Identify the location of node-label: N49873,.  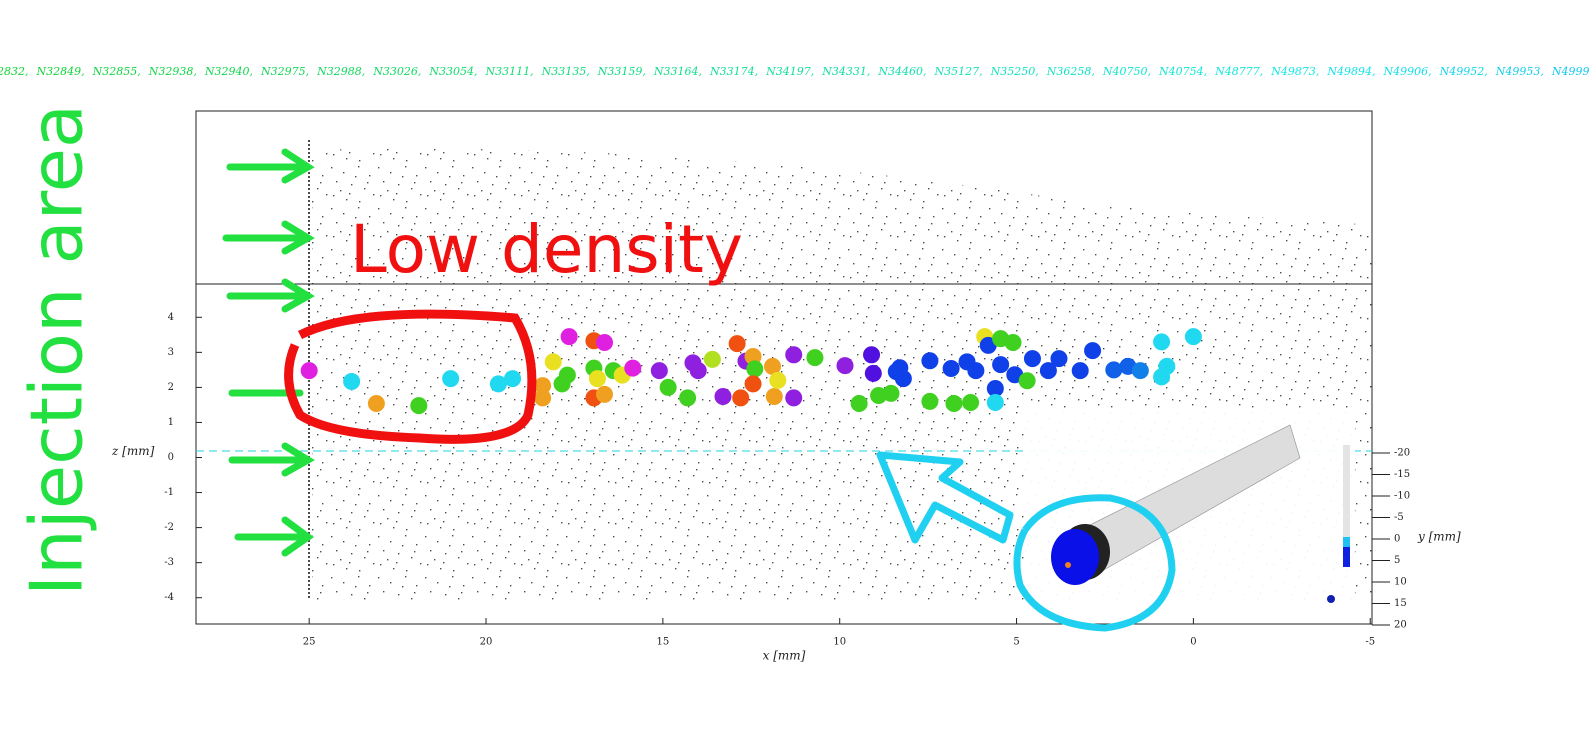
(1295, 71).